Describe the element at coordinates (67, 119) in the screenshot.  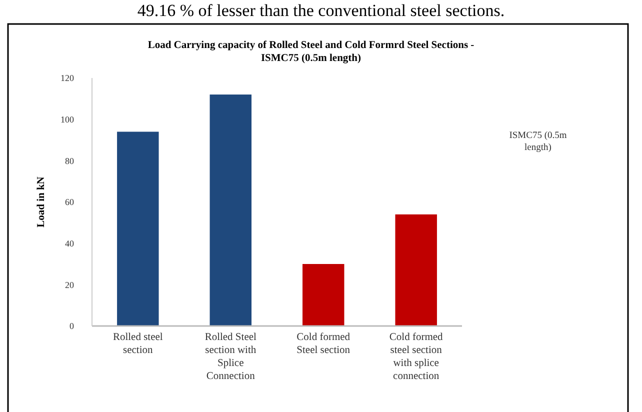
I see `y-tick-label: 100` at that location.